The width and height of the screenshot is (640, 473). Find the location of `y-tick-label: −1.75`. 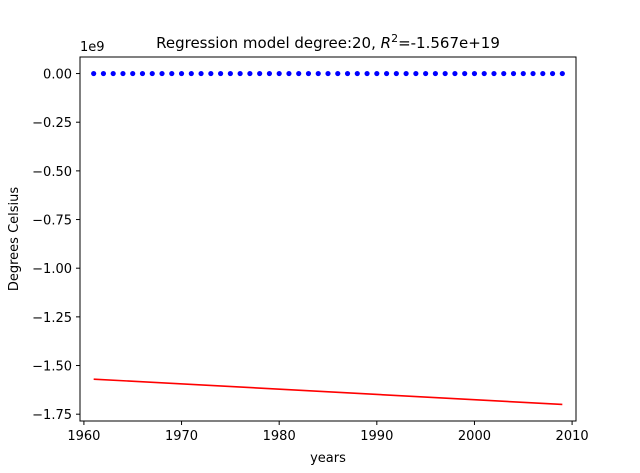

y-tick-label: −1.75 is located at coordinates (52, 415).